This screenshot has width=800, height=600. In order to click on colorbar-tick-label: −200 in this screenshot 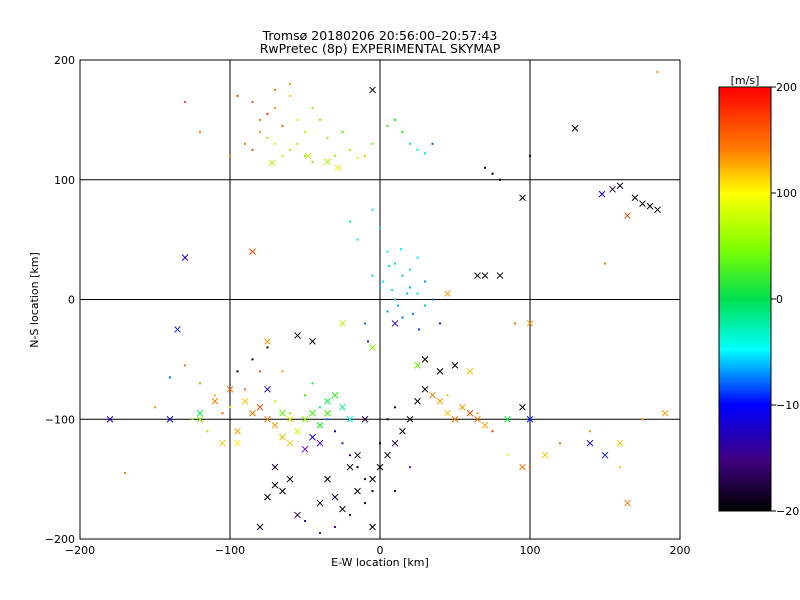, I will do `click(788, 511)`.